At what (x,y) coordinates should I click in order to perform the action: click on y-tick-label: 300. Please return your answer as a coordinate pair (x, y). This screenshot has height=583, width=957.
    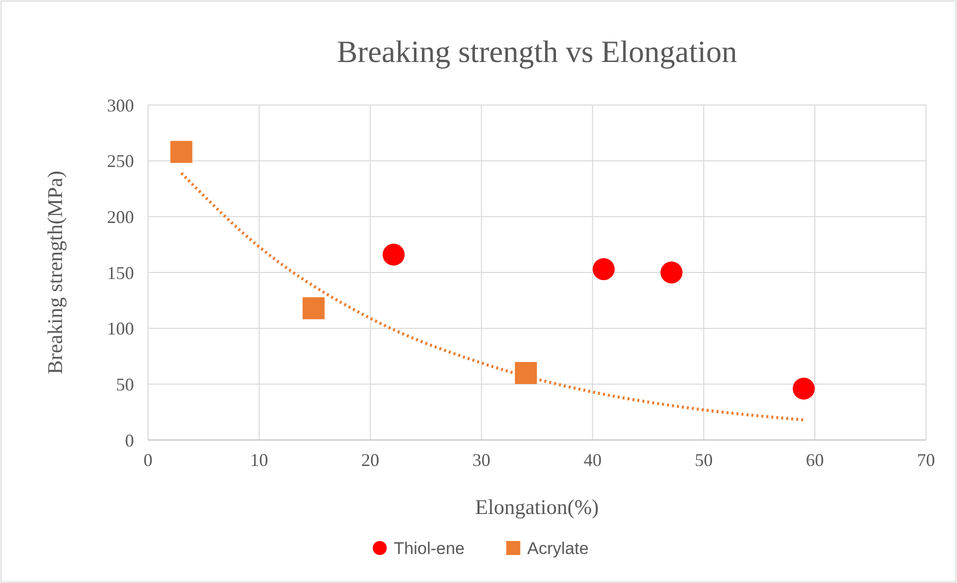
    Looking at the image, I should click on (120, 105).